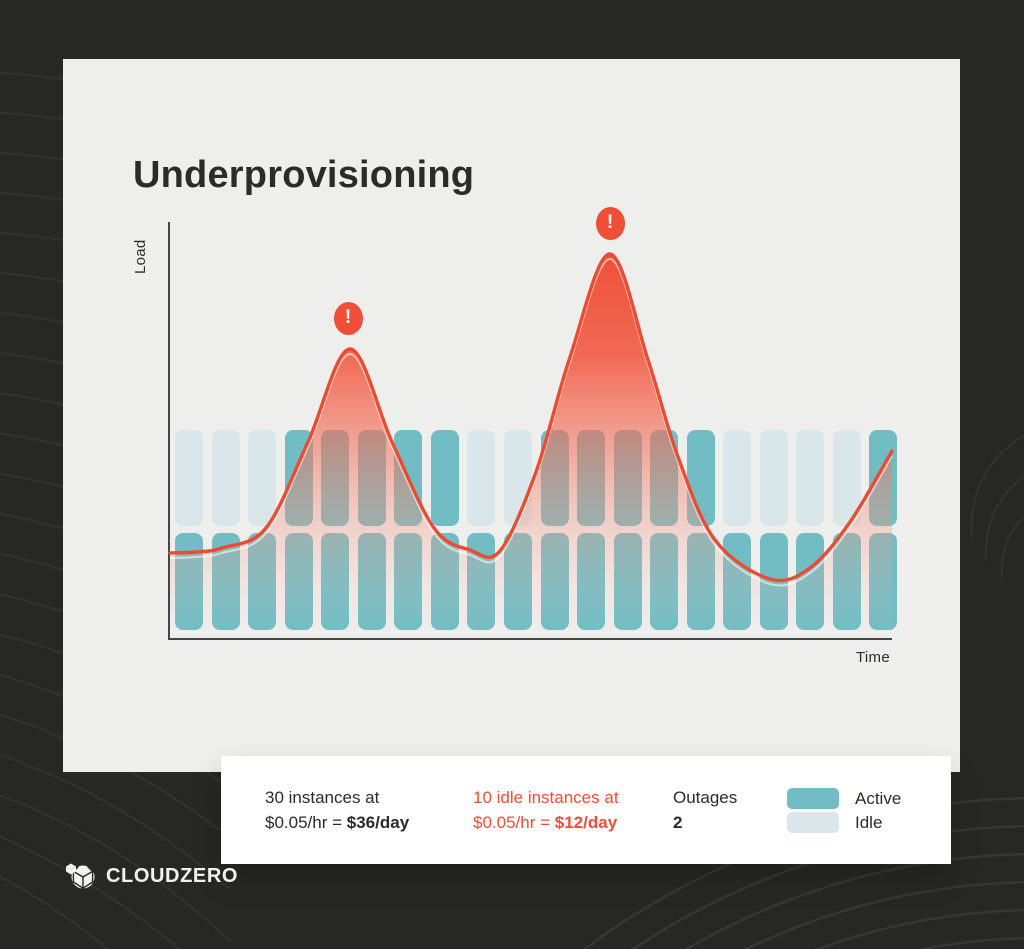  I want to click on brand-footer: CLOUDZERO, so click(150, 876).